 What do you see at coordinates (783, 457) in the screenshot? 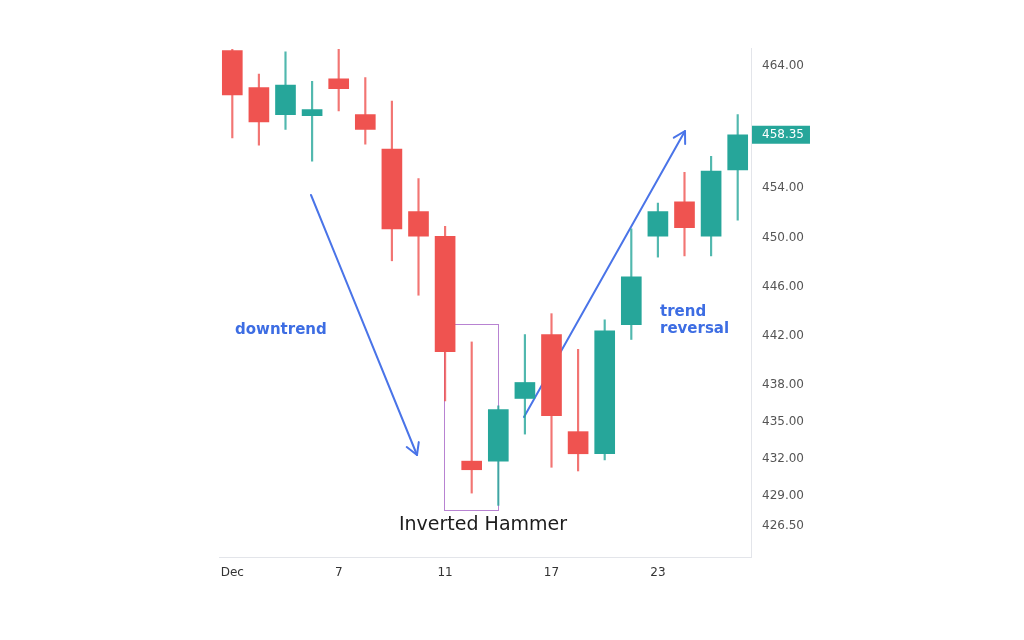
I see `y-tick-label: 432.00` at bounding box center [783, 457].